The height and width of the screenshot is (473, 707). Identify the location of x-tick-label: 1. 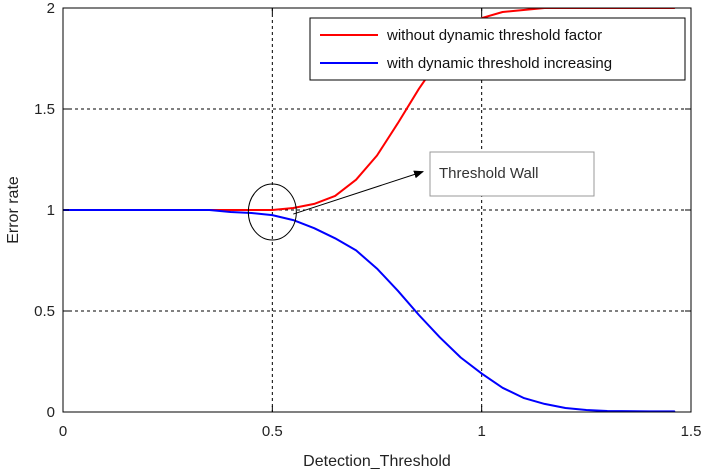
(481, 431).